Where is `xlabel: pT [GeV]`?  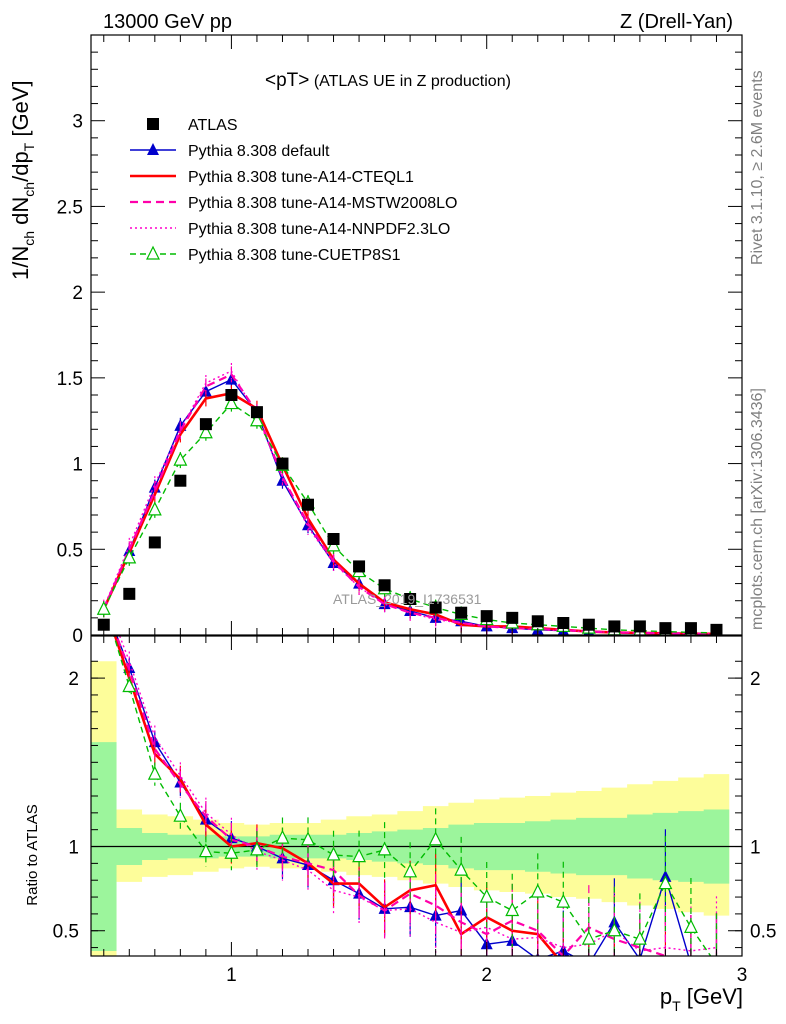 xlabel: pT [GeV] is located at coordinates (701, 999).